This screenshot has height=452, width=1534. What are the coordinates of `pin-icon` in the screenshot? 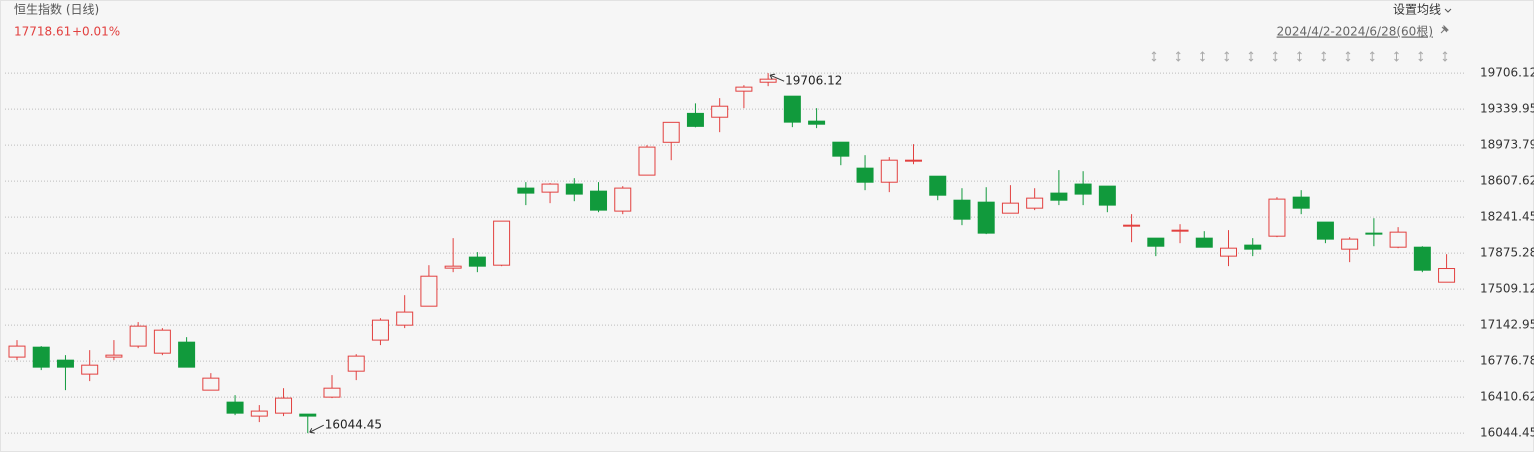 It's located at (1444, 29).